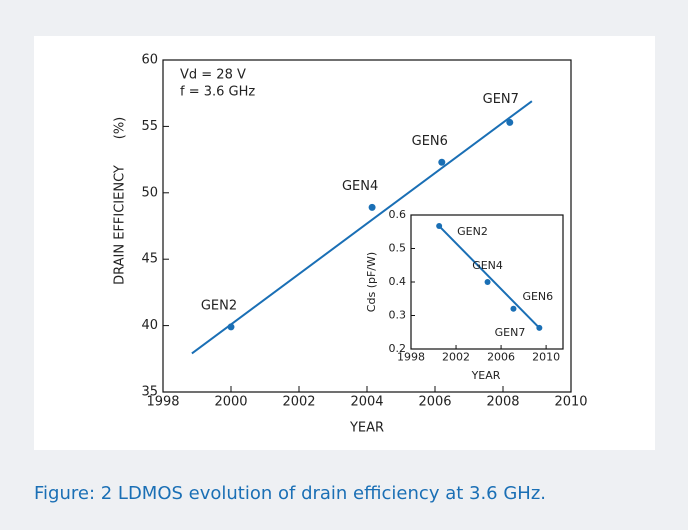 The image size is (688, 530). Describe the element at coordinates (149, 259) in the screenshot. I see `y-tick-label: 45` at that location.